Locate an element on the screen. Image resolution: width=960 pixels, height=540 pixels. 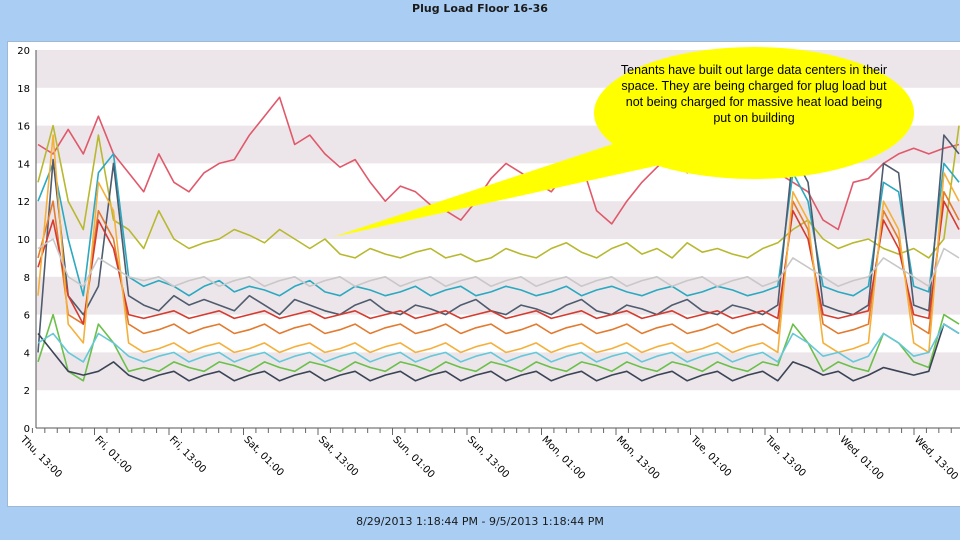
y-tick-label: 14 is located at coordinates (23, 164).